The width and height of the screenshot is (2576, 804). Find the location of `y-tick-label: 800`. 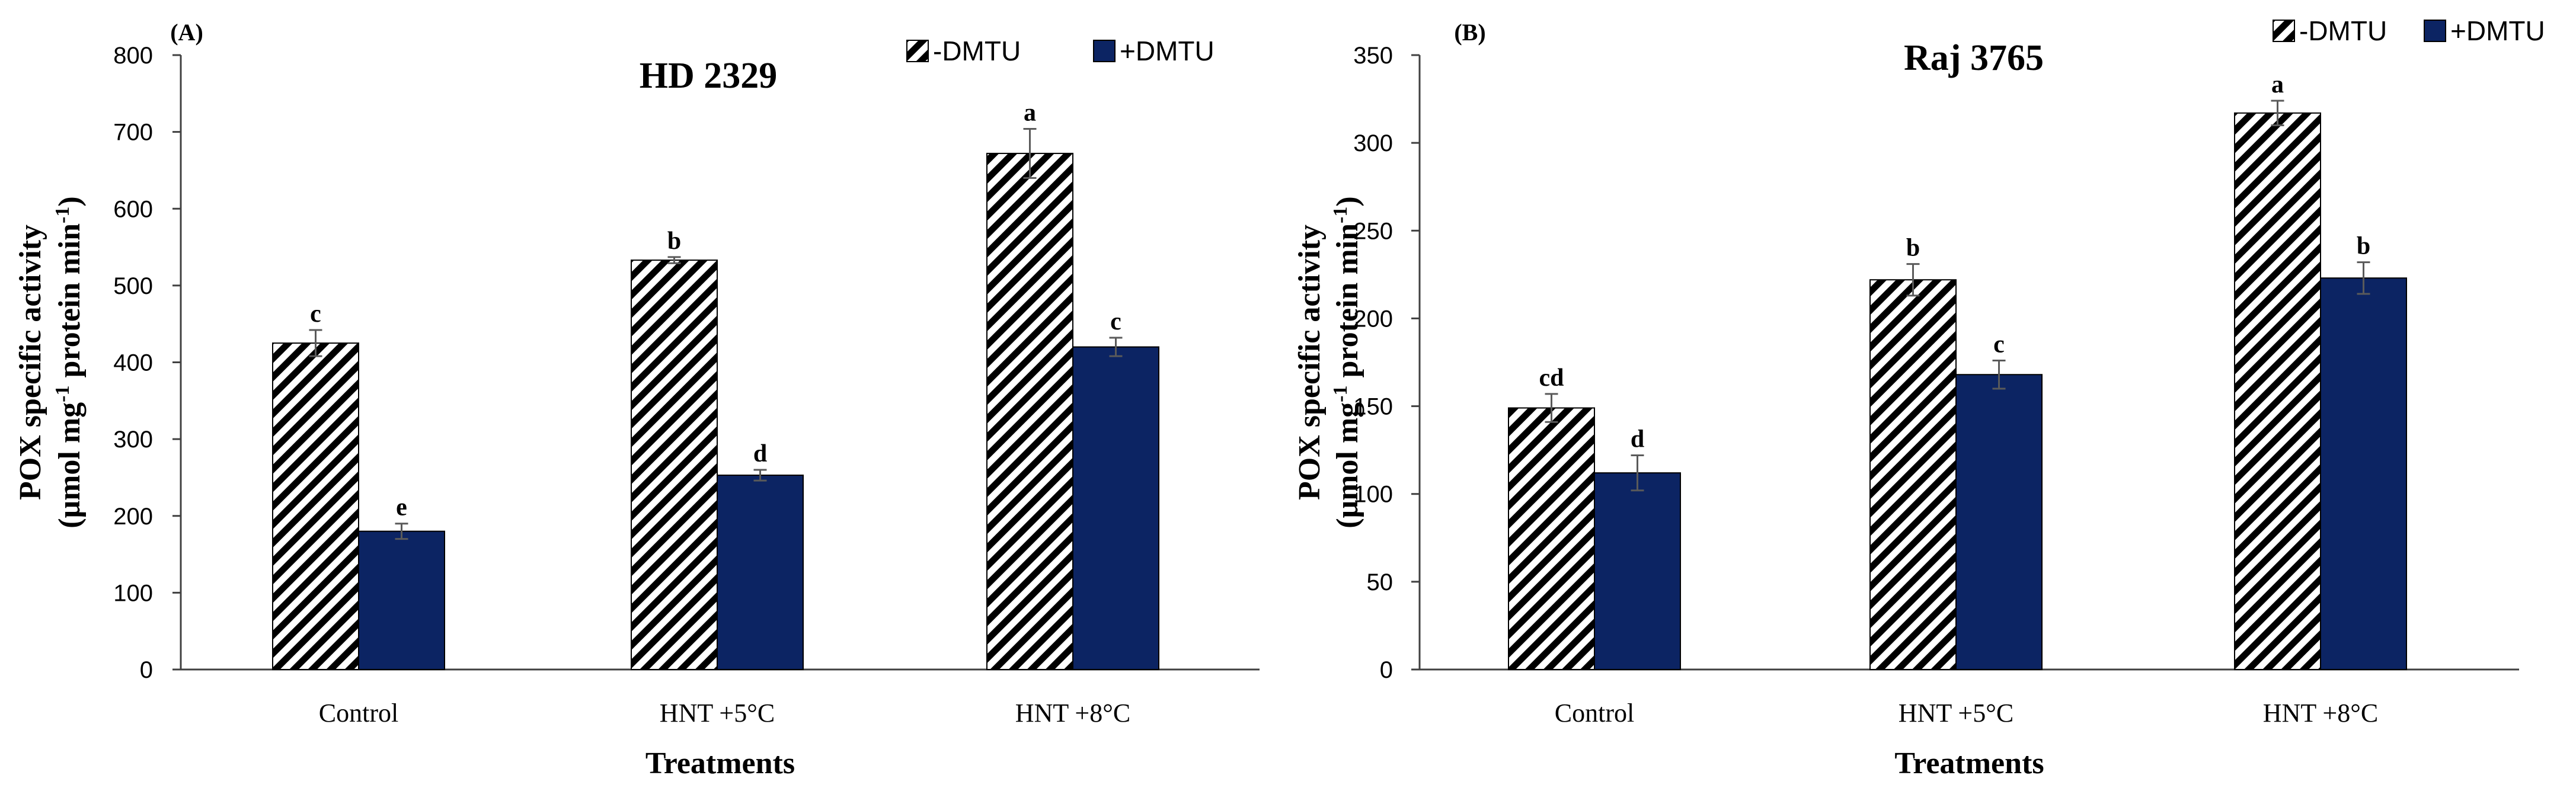

y-tick-label: 800 is located at coordinates (133, 56).